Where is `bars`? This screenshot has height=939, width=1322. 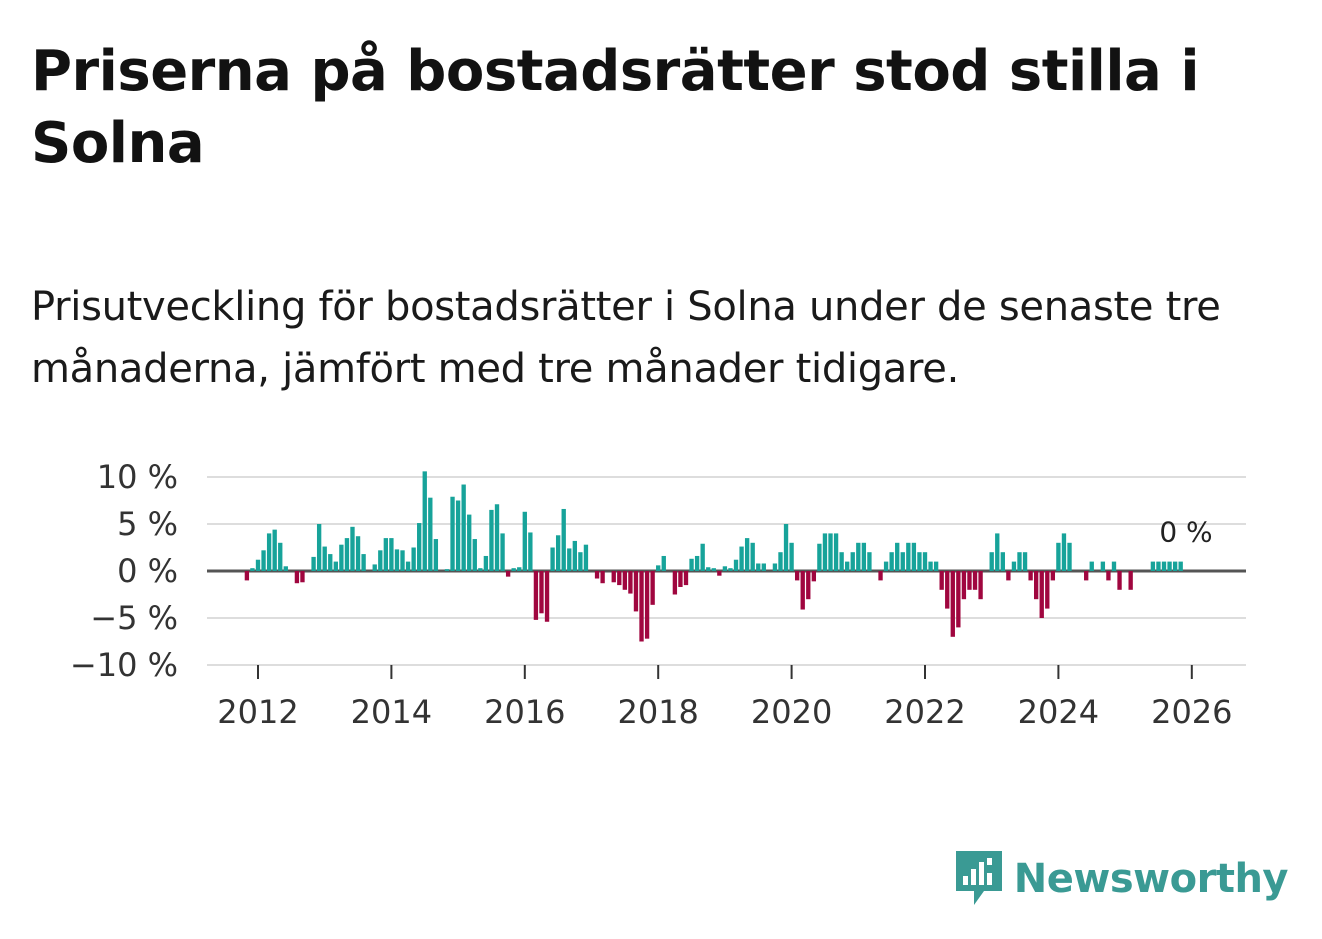 bars is located at coordinates (713, 556).